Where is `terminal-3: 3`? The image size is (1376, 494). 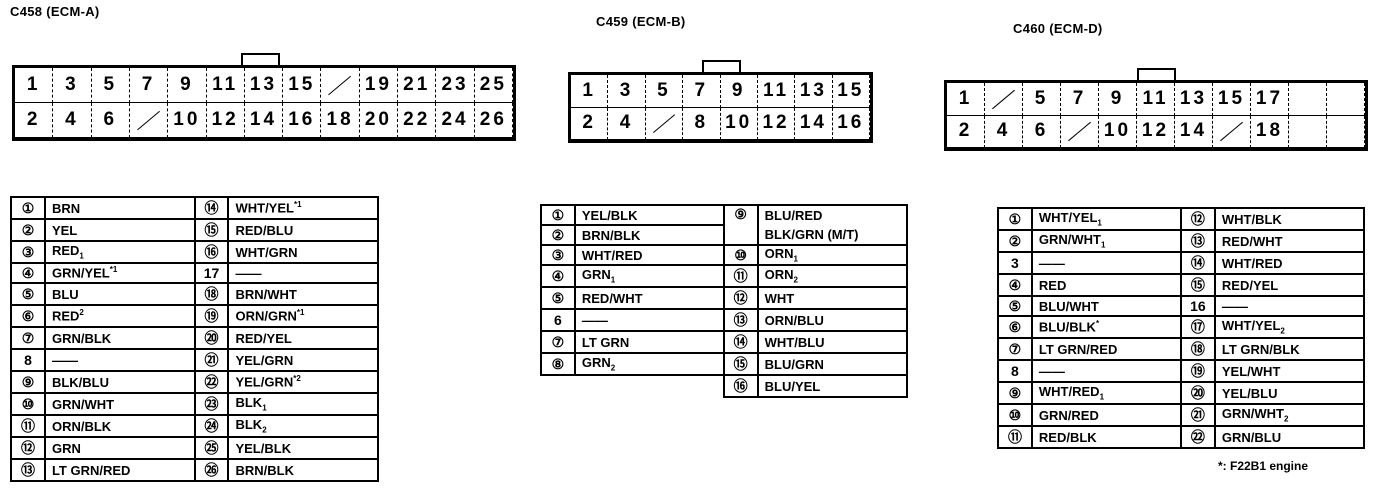
terminal-3: 3 is located at coordinates (72, 85).